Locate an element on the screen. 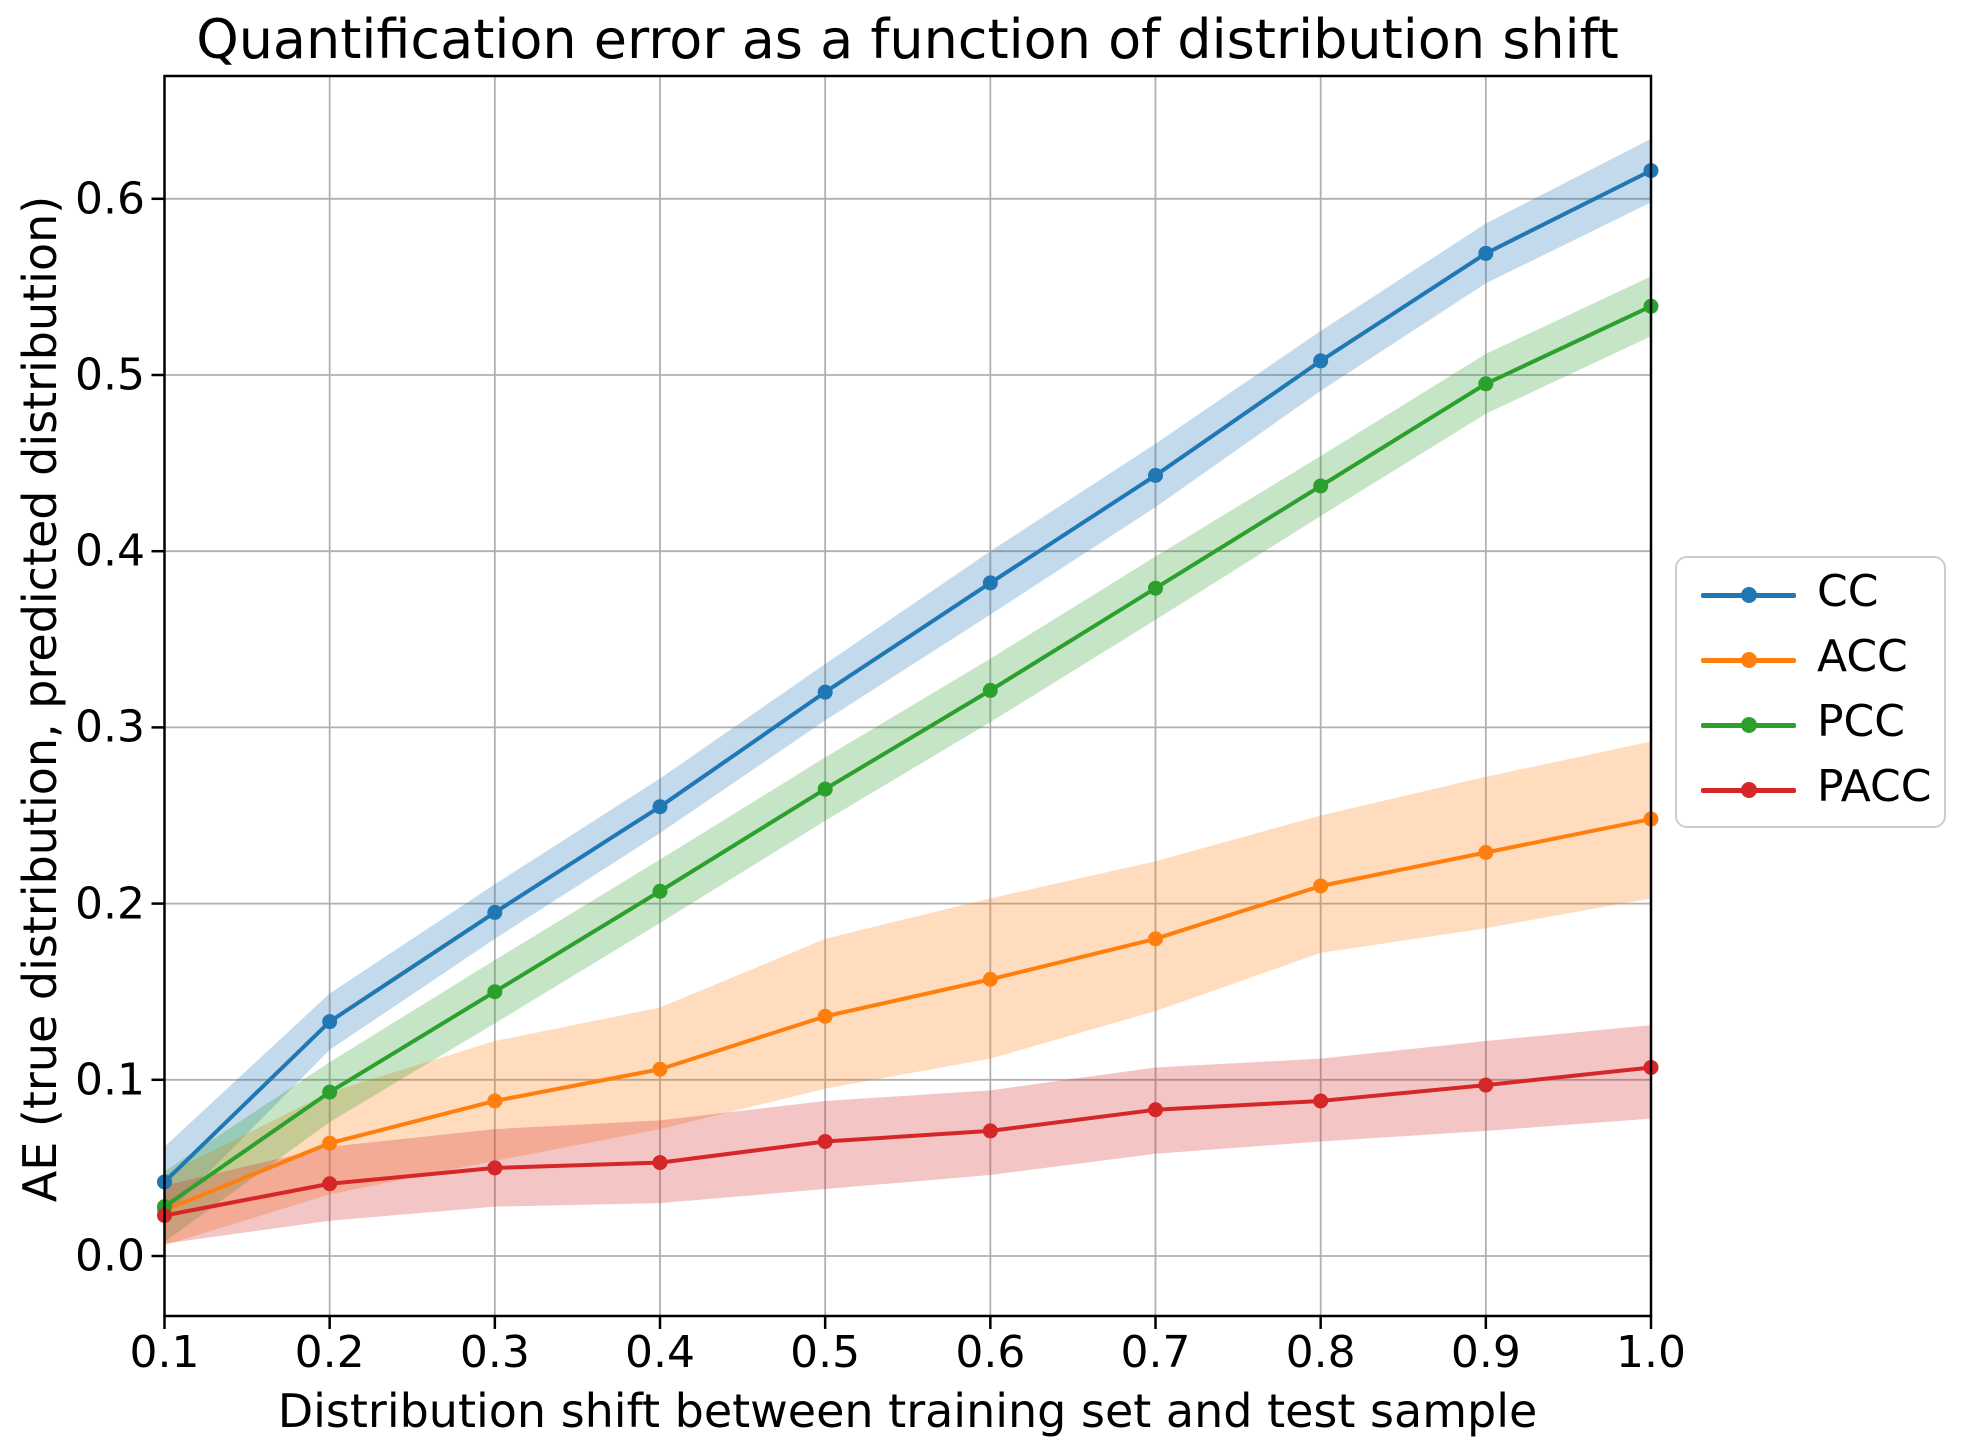  x-tick-label-0.7: 0.7 is located at coordinates (1155, 1352).